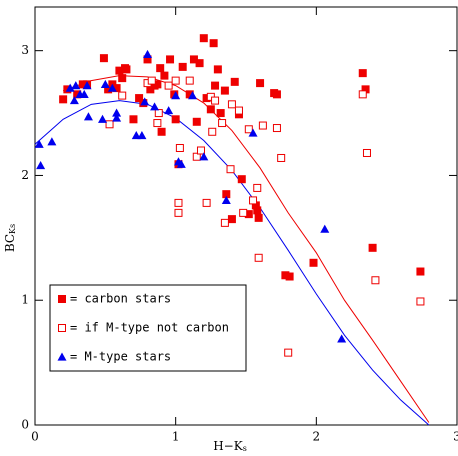 Image resolution: width=458 pixels, height=456 pixels. I want to click on y-axis-label: BCKs, so click(10, 238).